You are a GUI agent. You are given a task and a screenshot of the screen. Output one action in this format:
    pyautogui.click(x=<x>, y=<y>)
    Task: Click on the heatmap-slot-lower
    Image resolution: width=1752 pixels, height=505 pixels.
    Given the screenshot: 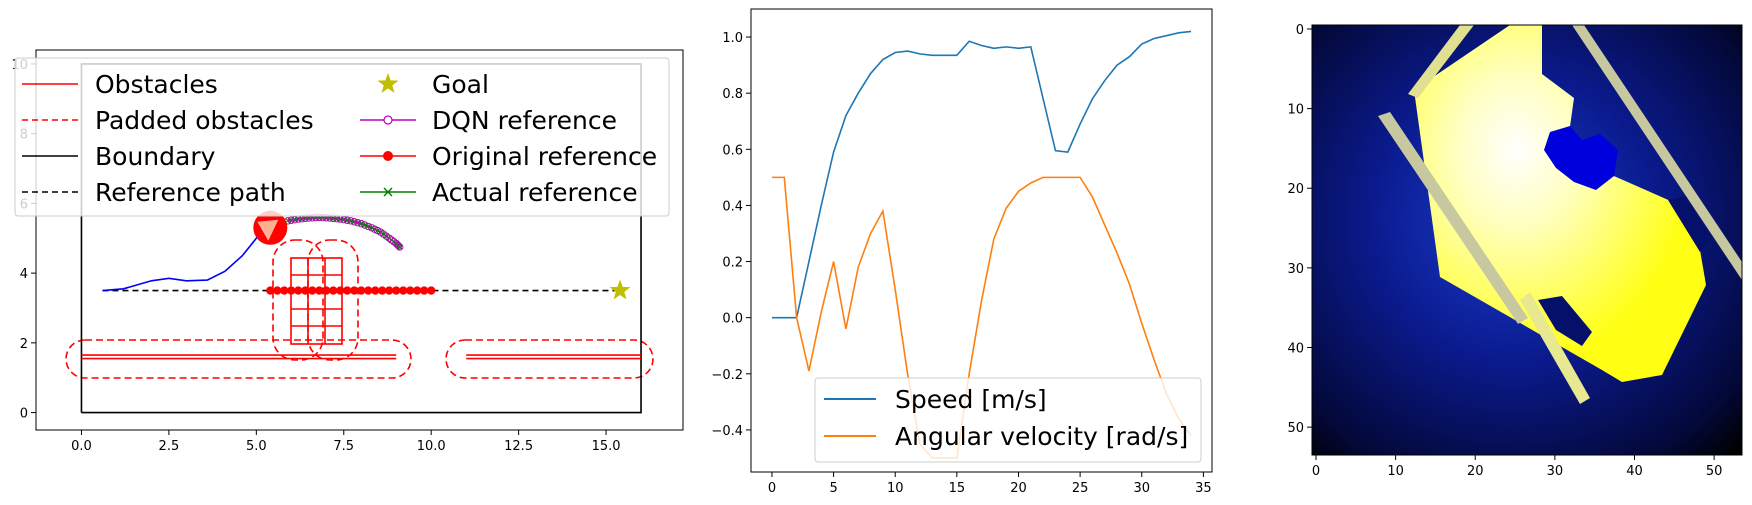 What is the action you would take?
    pyautogui.click(x=1565, y=321)
    